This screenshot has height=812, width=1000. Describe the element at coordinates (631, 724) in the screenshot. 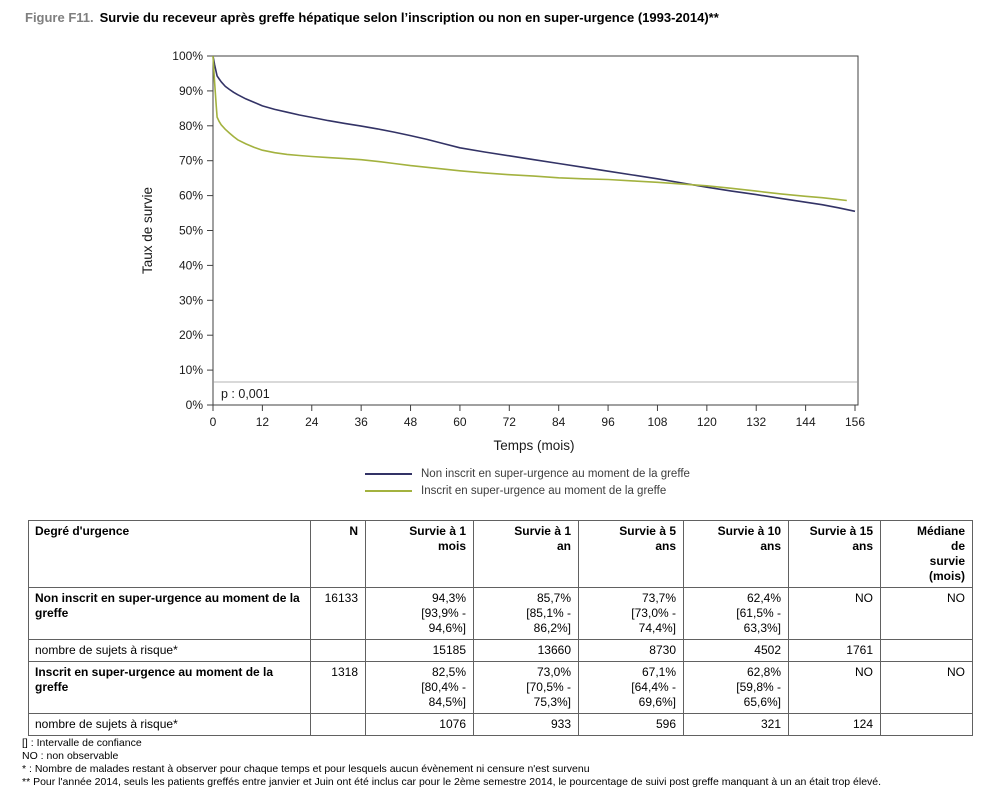

I see `cell-risque-5-ans: 596` at that location.